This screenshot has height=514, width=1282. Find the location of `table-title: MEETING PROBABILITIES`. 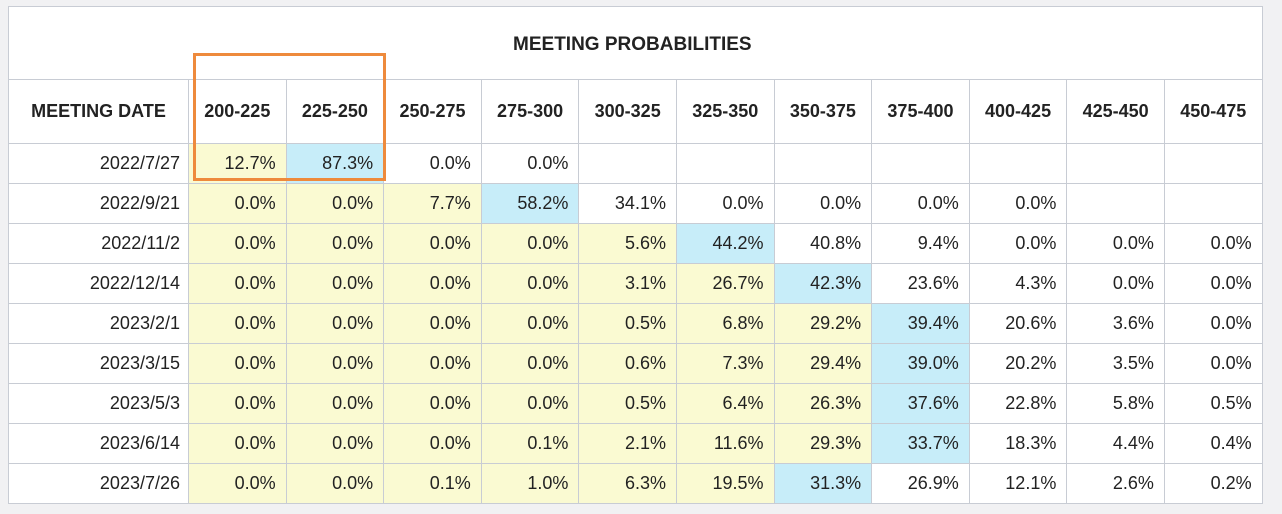

table-title: MEETING PROBABILITIES is located at coordinates (635, 43).